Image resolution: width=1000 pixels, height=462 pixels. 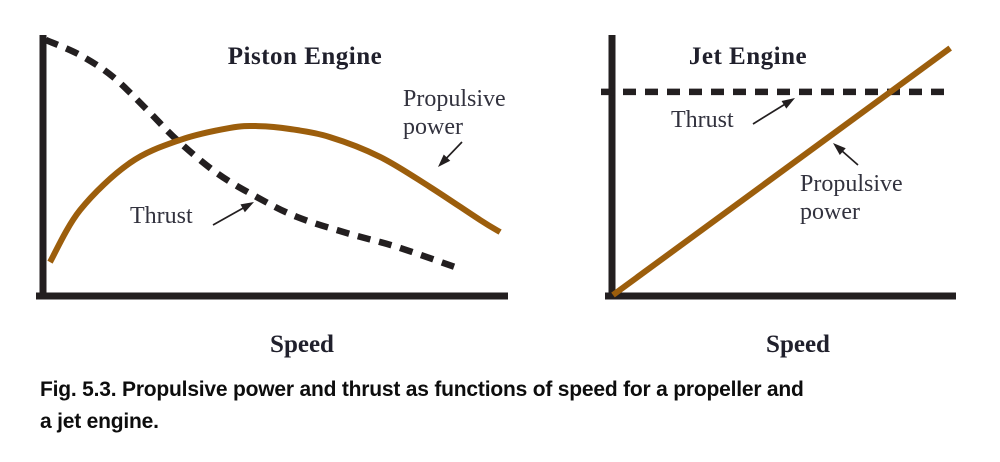 I want to click on jet-propulsive-power-label: Propulsive power, so click(x=851, y=198).